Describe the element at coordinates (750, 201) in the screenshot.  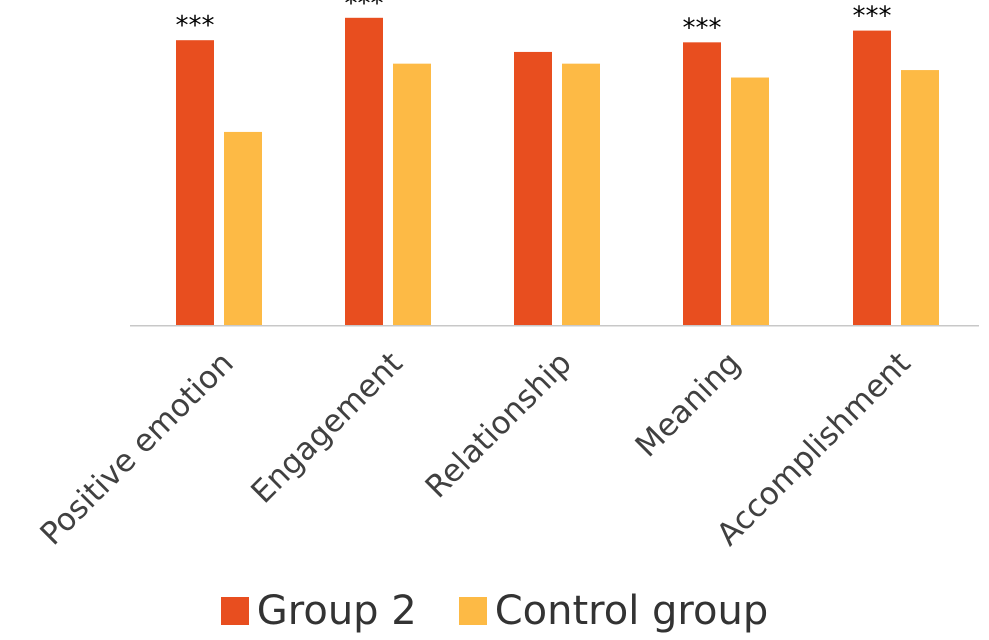
I see `bar-control-group-meaning` at that location.